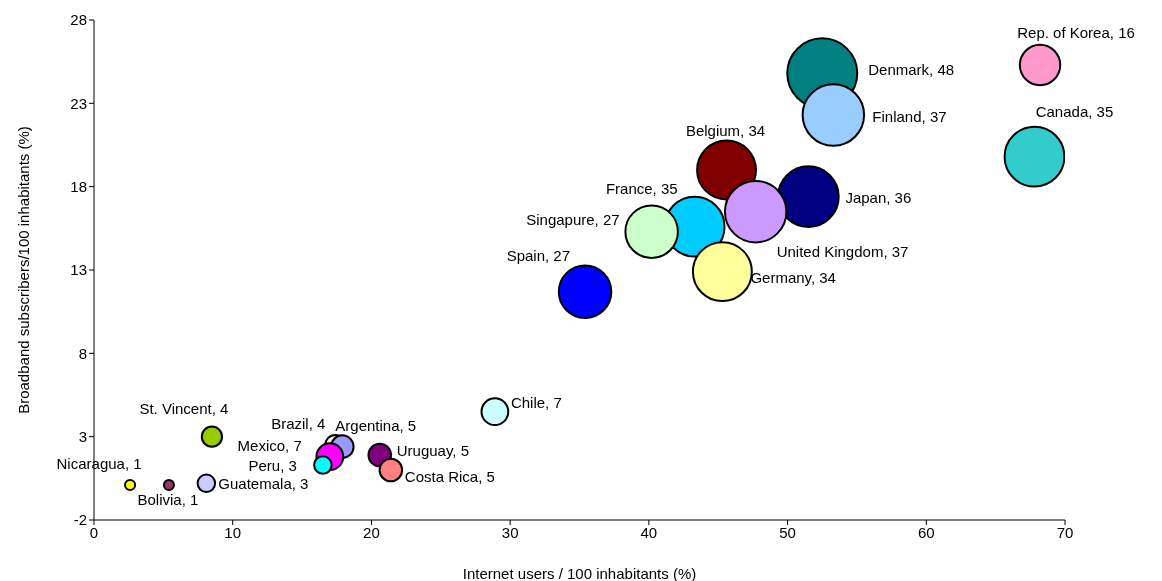 The width and height of the screenshot is (1162, 581). Describe the element at coordinates (24, 270) in the screenshot. I see `y-axis-title: Broadband subscribers/100 inhabitants (%)` at that location.